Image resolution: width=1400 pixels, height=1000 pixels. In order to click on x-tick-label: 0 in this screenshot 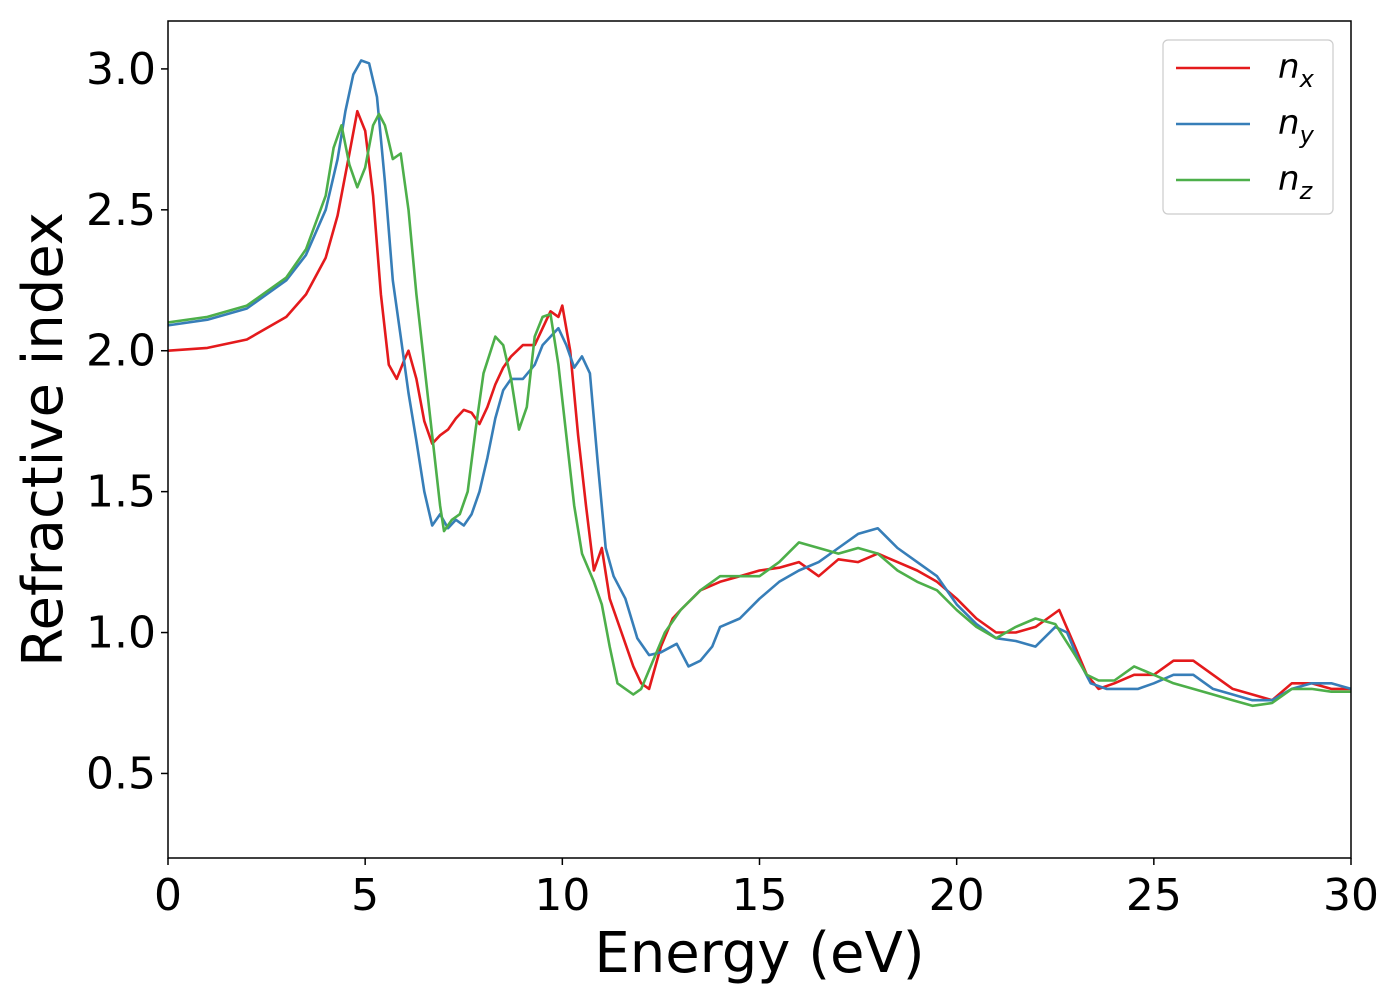, I will do `click(168, 895)`.